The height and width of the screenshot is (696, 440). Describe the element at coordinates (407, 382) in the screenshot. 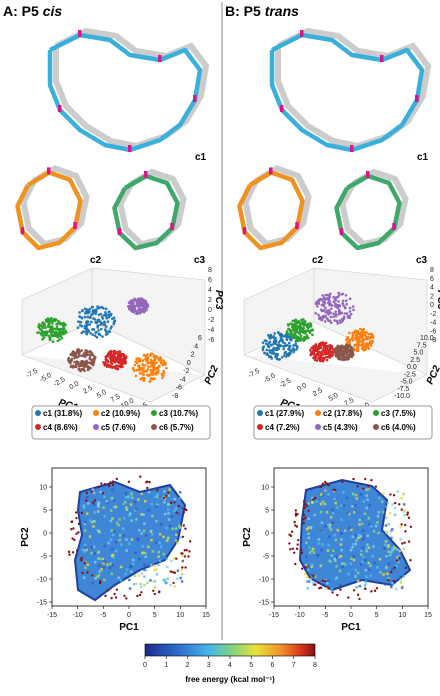

I see `pc2-tick: -5.0` at that location.